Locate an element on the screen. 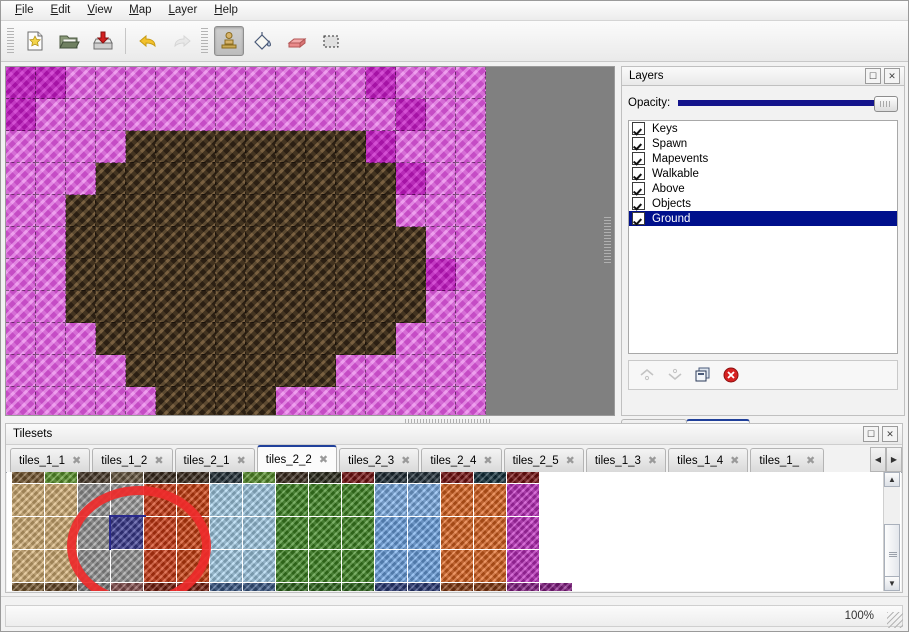  scroll-down-icon: ▼ is located at coordinates (892, 583).